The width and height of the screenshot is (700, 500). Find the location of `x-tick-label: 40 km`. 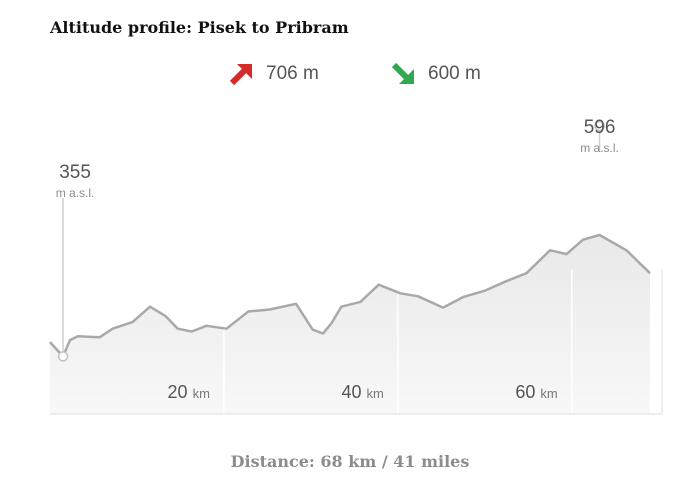

x-tick-label: 40 km is located at coordinates (362, 392).